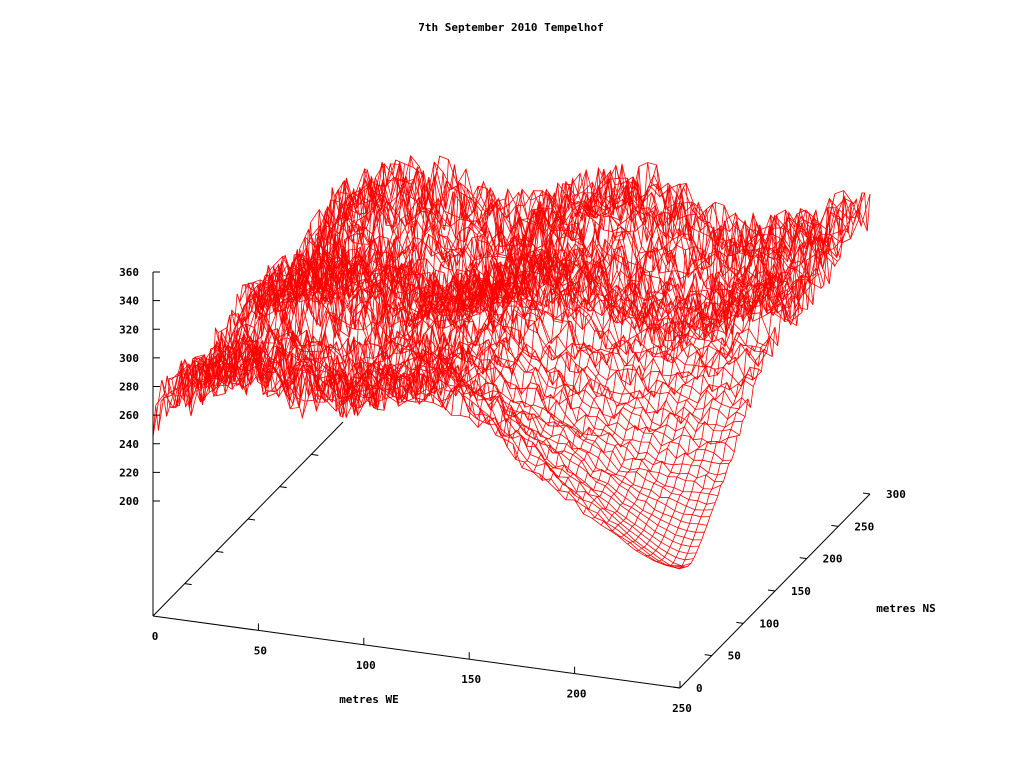 The width and height of the screenshot is (1024, 768). I want to click on y-tick-label: 50, so click(734, 656).